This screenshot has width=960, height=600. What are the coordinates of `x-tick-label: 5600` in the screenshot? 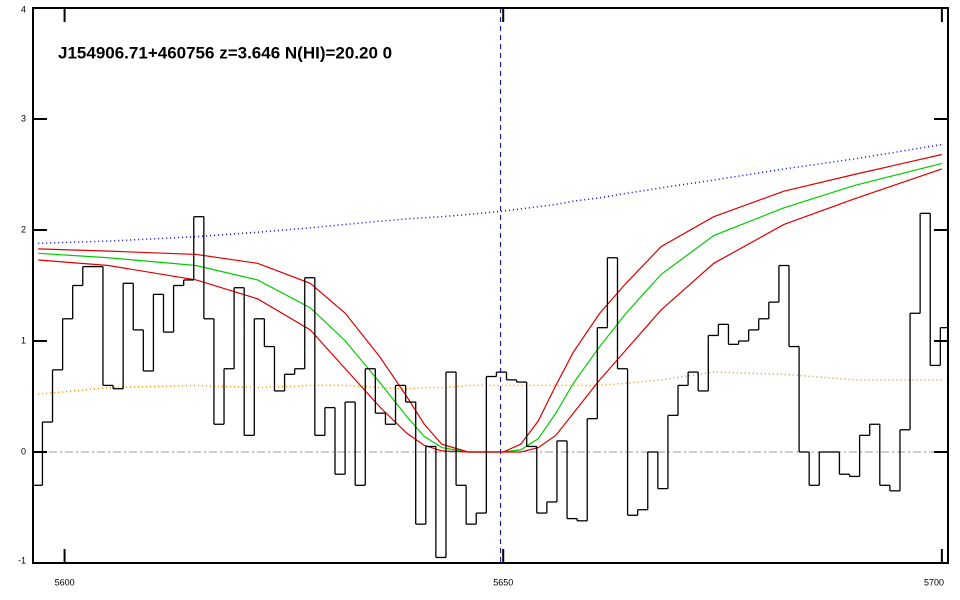 It's located at (65, 582).